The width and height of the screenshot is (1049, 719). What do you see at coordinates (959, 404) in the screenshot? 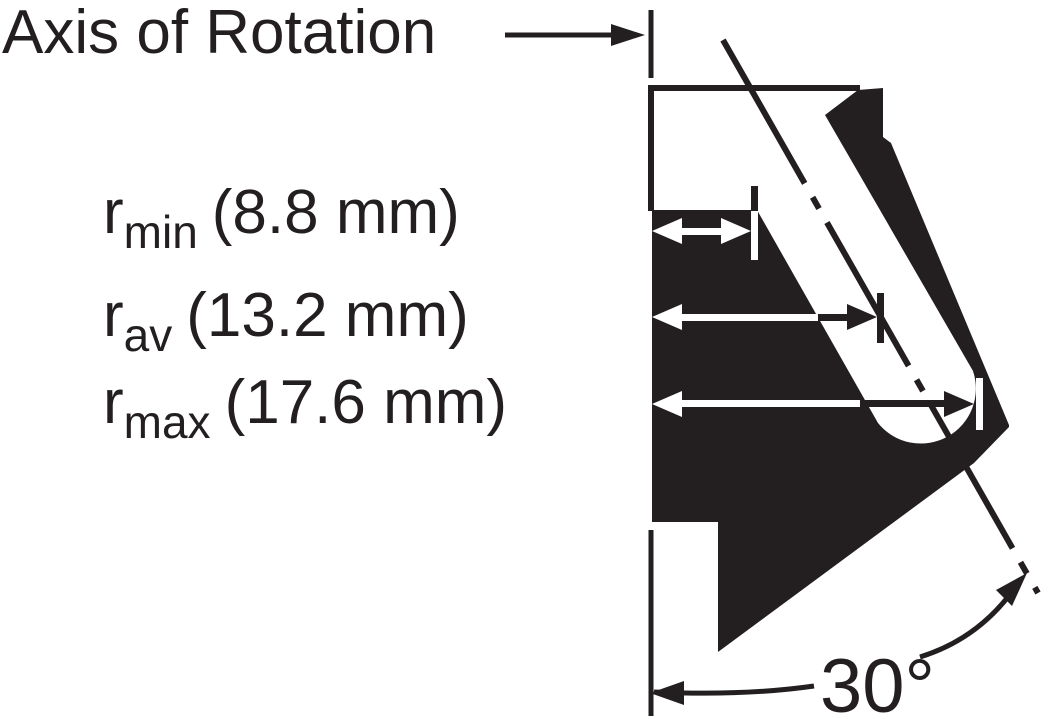
I see `r-max-right-arrowhead` at bounding box center [959, 404].